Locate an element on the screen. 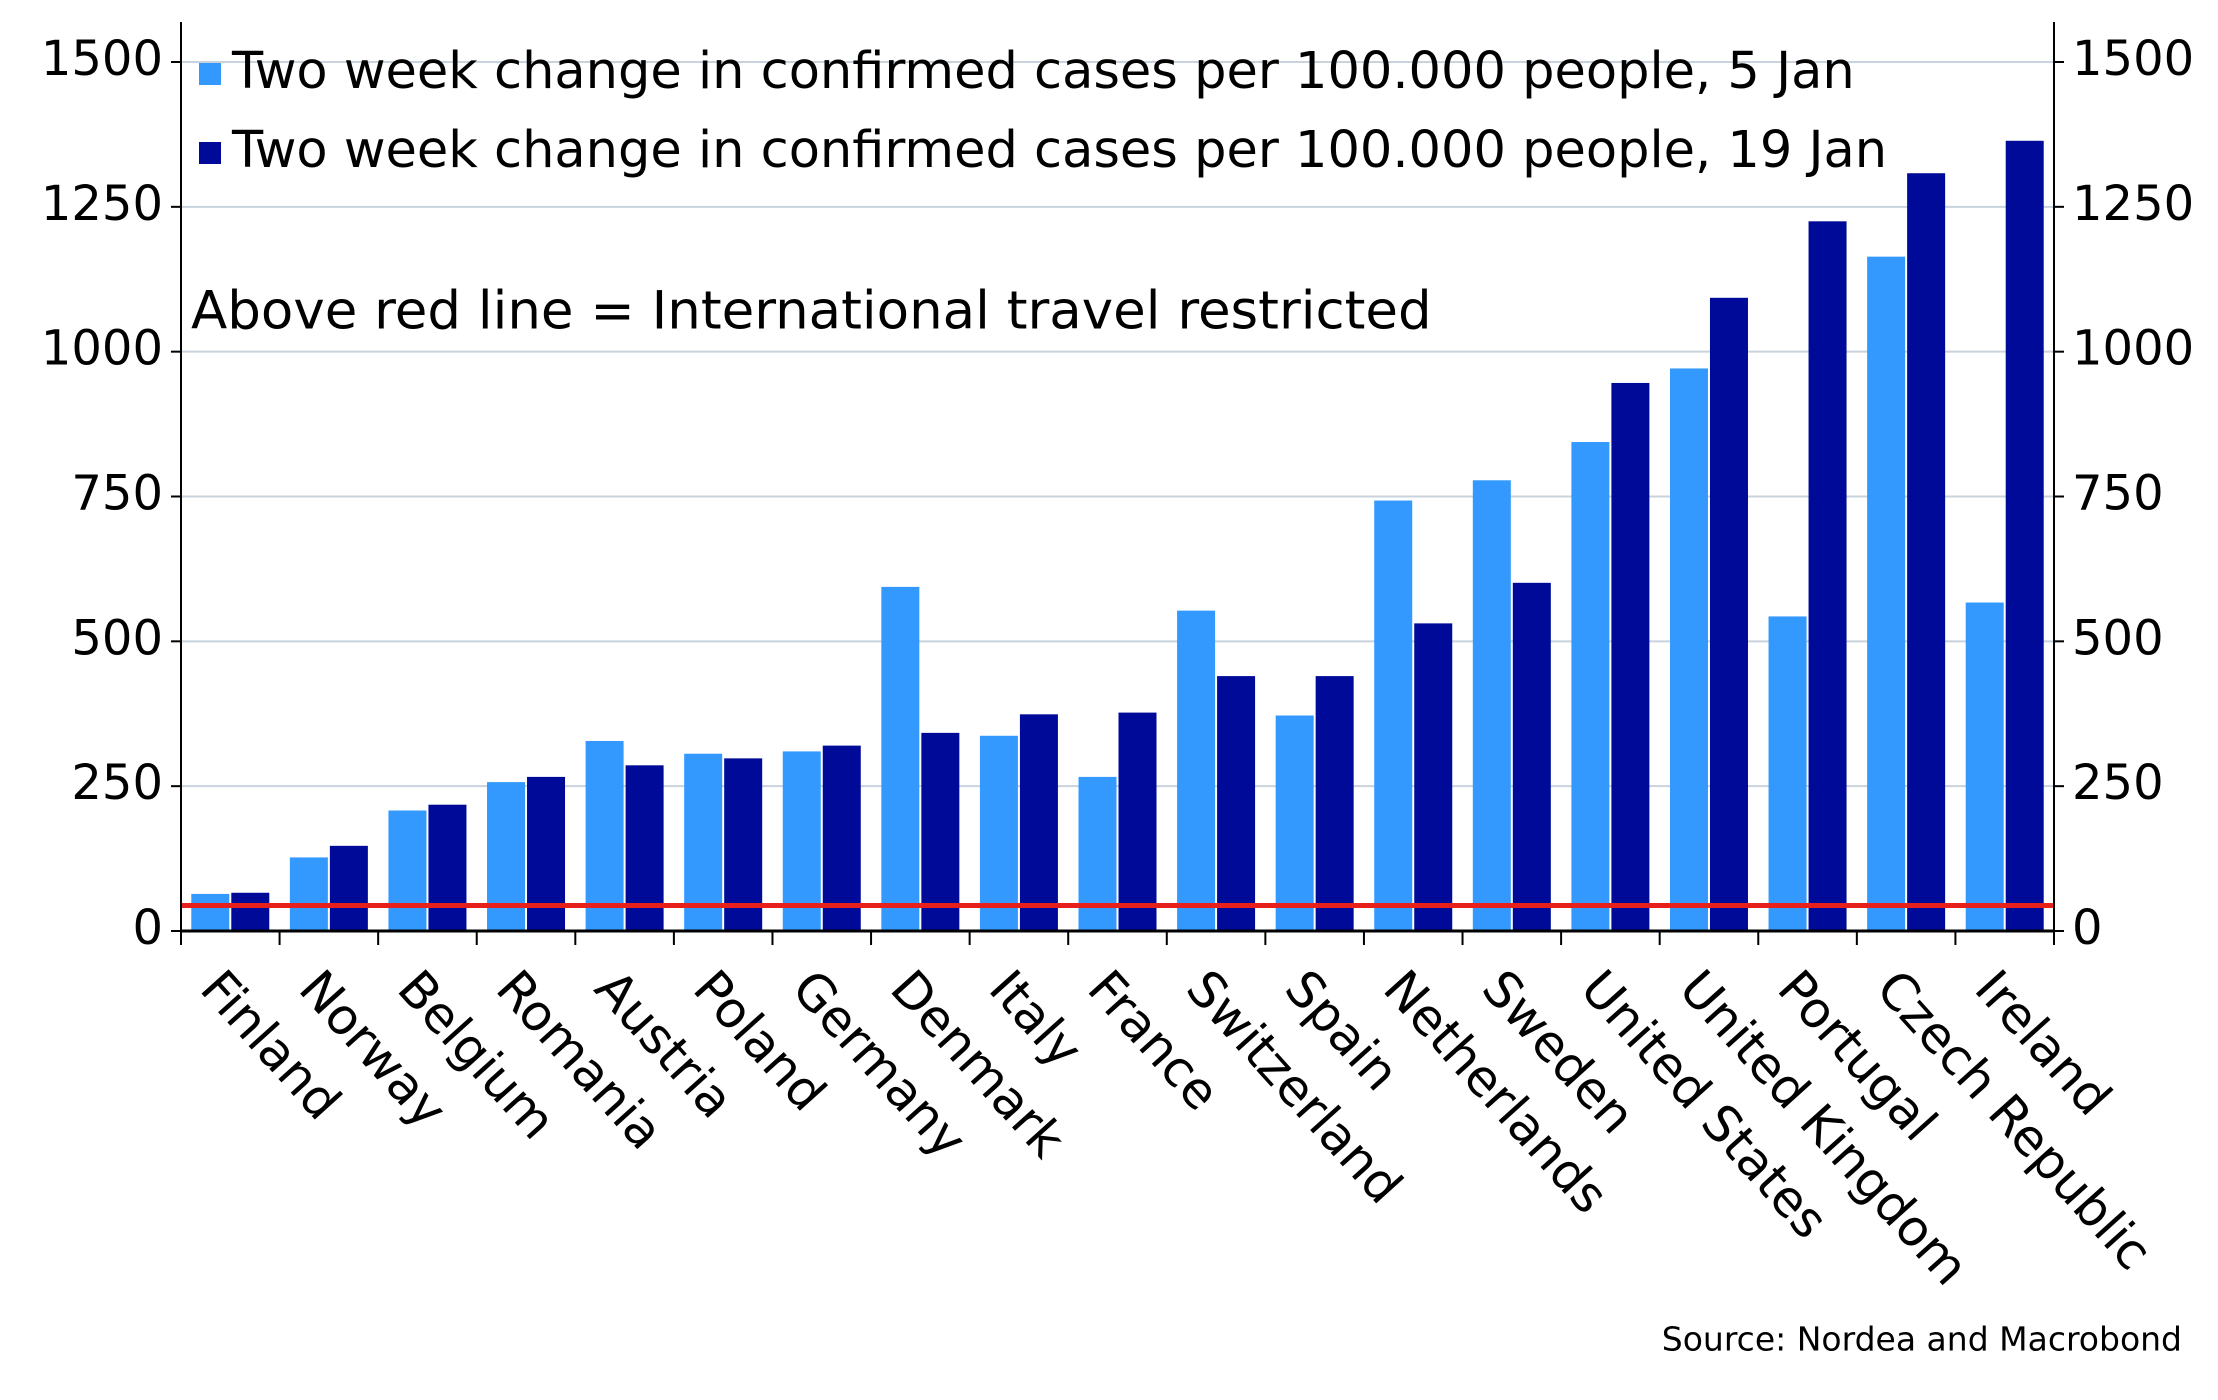 The image size is (2218, 1400). y2-tick-label: 0 is located at coordinates (2087, 928).